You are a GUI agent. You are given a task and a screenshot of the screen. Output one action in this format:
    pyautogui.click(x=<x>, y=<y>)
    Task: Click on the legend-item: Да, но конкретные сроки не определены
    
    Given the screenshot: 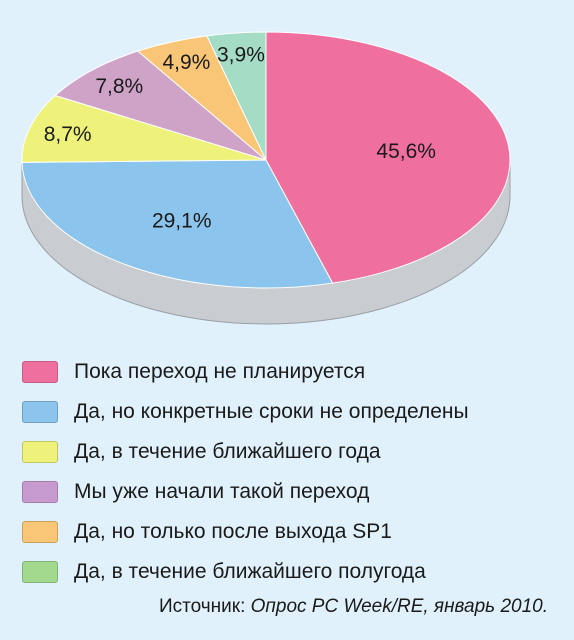 What is the action you would take?
    pyautogui.click(x=292, y=412)
    